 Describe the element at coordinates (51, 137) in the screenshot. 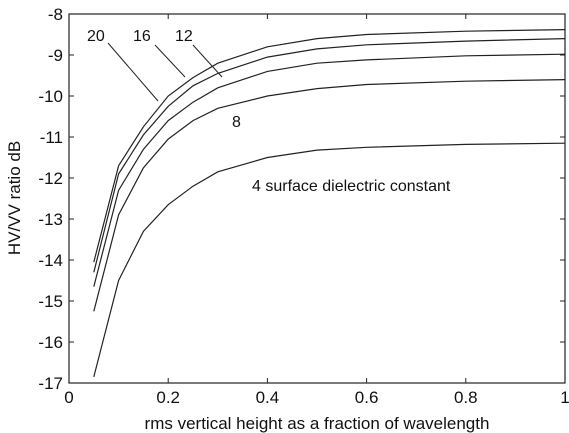

I see `y-tick-label: -11` at that location.